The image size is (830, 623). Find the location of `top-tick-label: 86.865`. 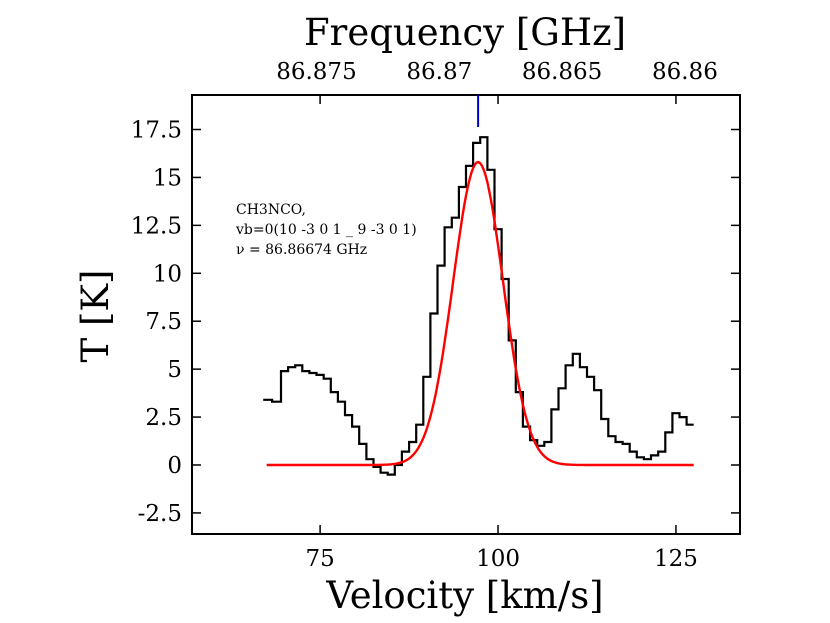

top-tick-label: 86.865 is located at coordinates (562, 72).